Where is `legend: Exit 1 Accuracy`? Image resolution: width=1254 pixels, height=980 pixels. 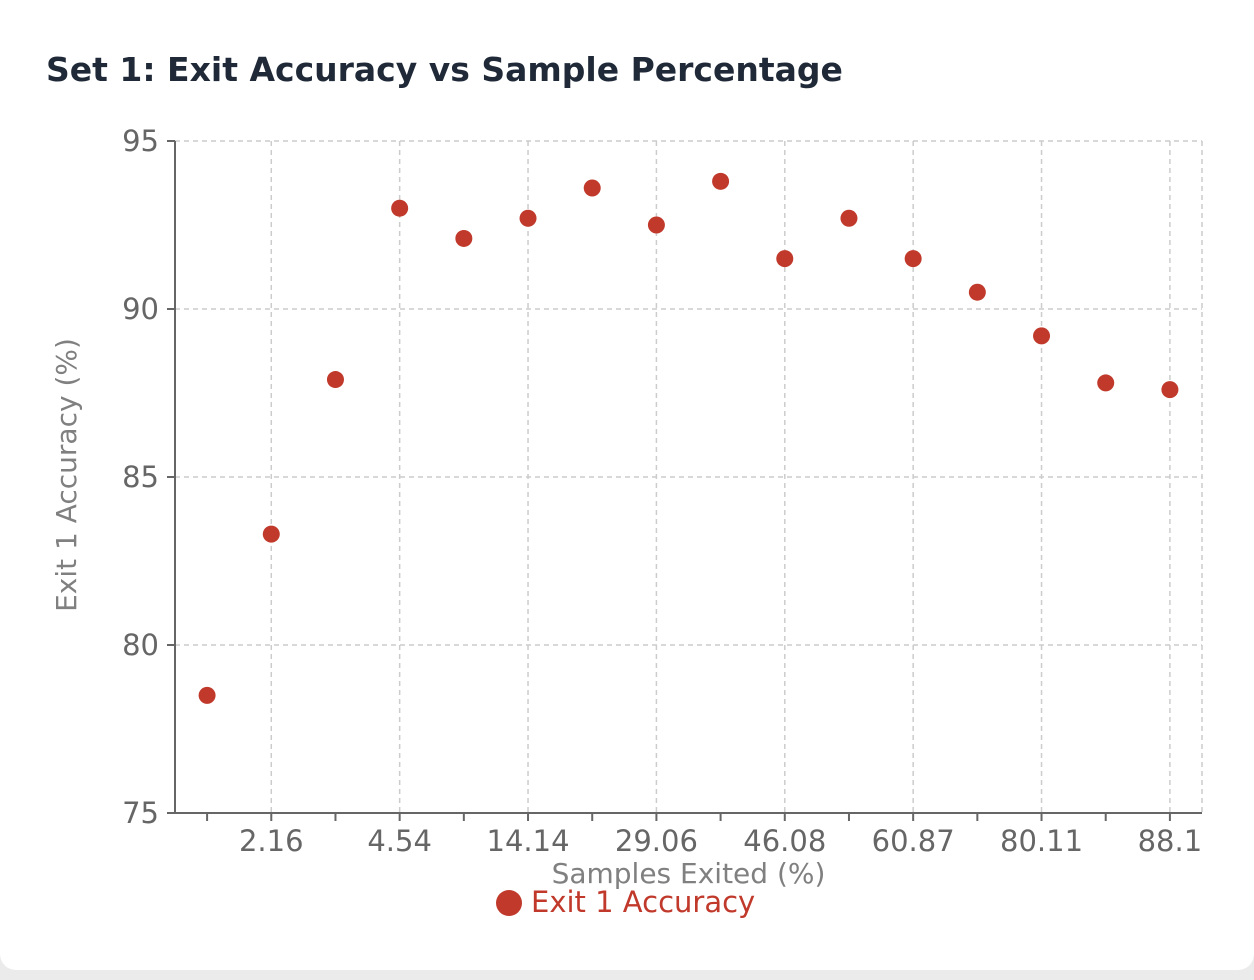
legend: Exit 1 Accuracy is located at coordinates (625, 902).